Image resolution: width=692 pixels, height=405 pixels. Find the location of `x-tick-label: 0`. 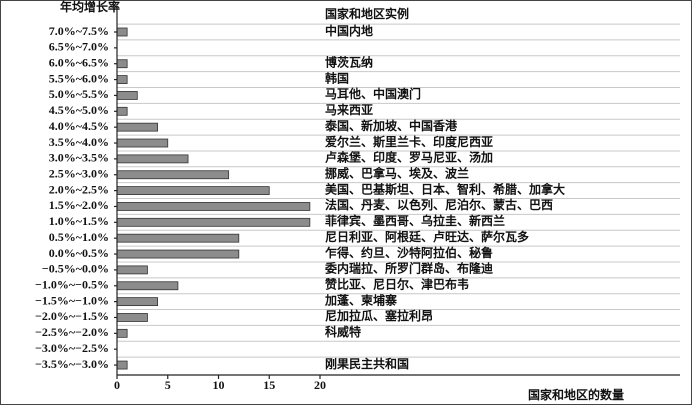

x-tick-label: 0 is located at coordinates (117, 385).